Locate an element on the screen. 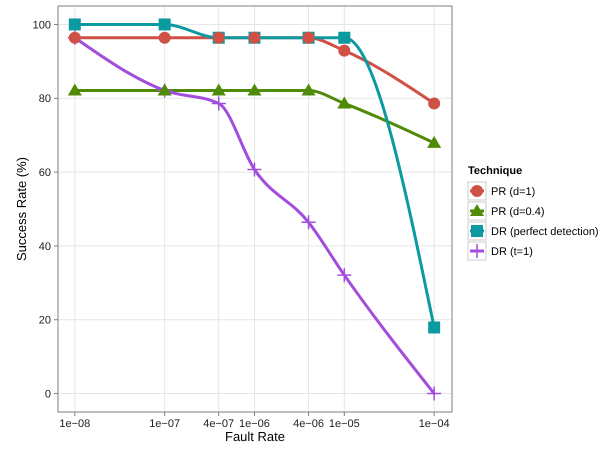 Image resolution: width=608 pixels, height=449 pixels. legend-label: DR (perfect detection) is located at coordinates (545, 232).